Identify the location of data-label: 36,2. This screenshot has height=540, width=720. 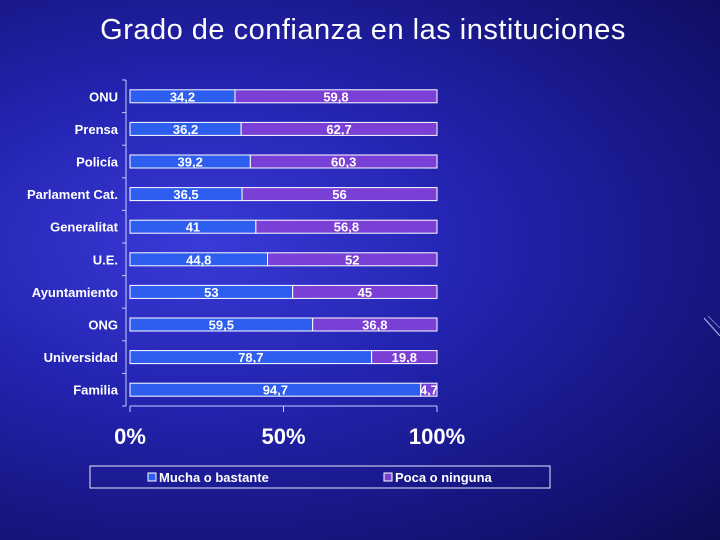
(185, 129).